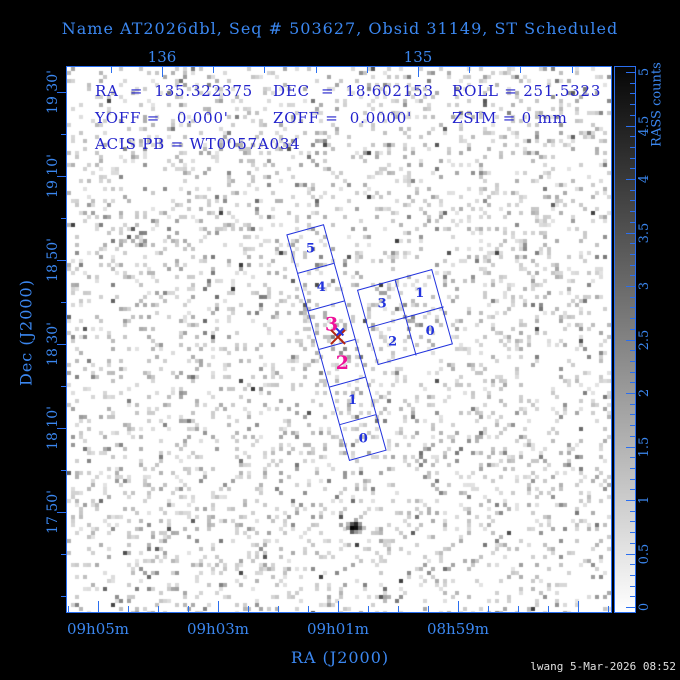 Image resolution: width=680 pixels, height=680 pixels. Describe the element at coordinates (342, 363) in the screenshot. I see `acis-s-chip-label: 2` at that location.